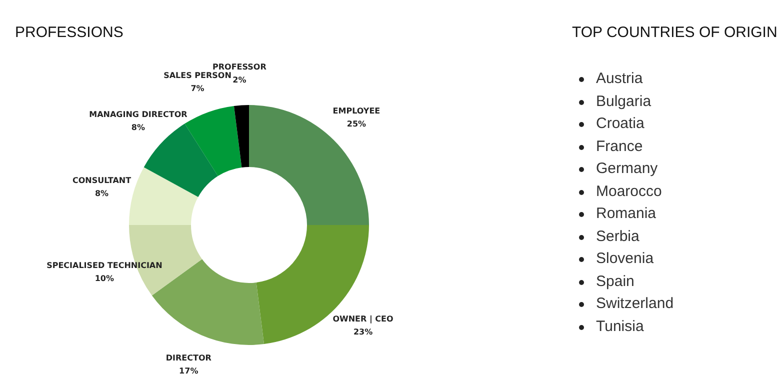 The width and height of the screenshot is (779, 384). I want to click on slice-label: DIRECTOR, so click(189, 358).